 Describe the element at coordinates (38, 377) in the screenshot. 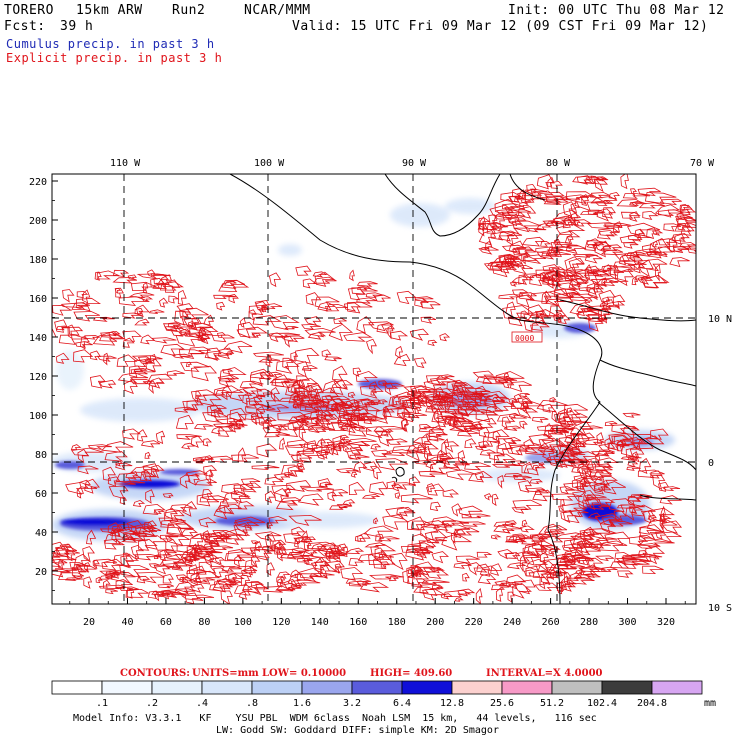

I see `y-tick-label: 120` at that location.